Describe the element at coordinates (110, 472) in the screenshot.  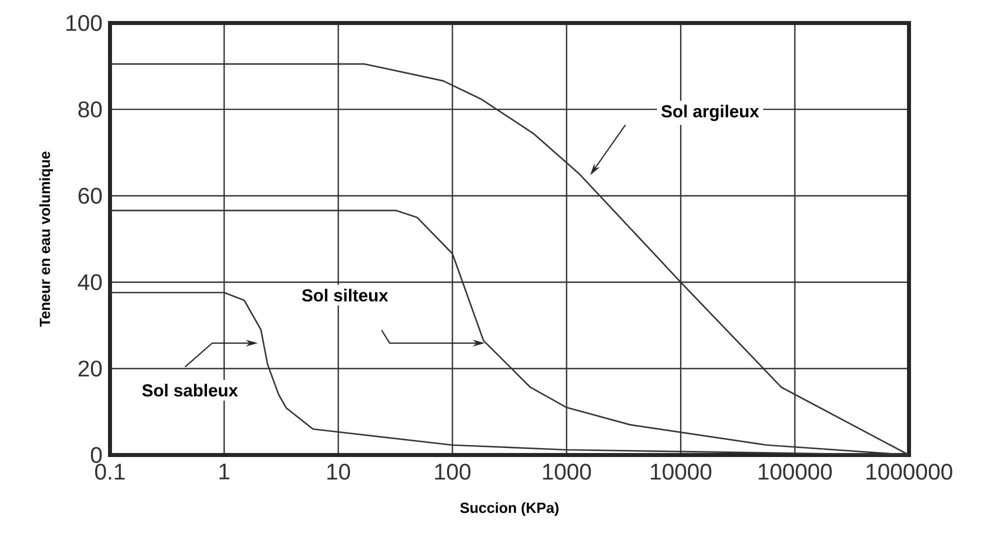
I see `x-tick-label: 0.1` at that location.